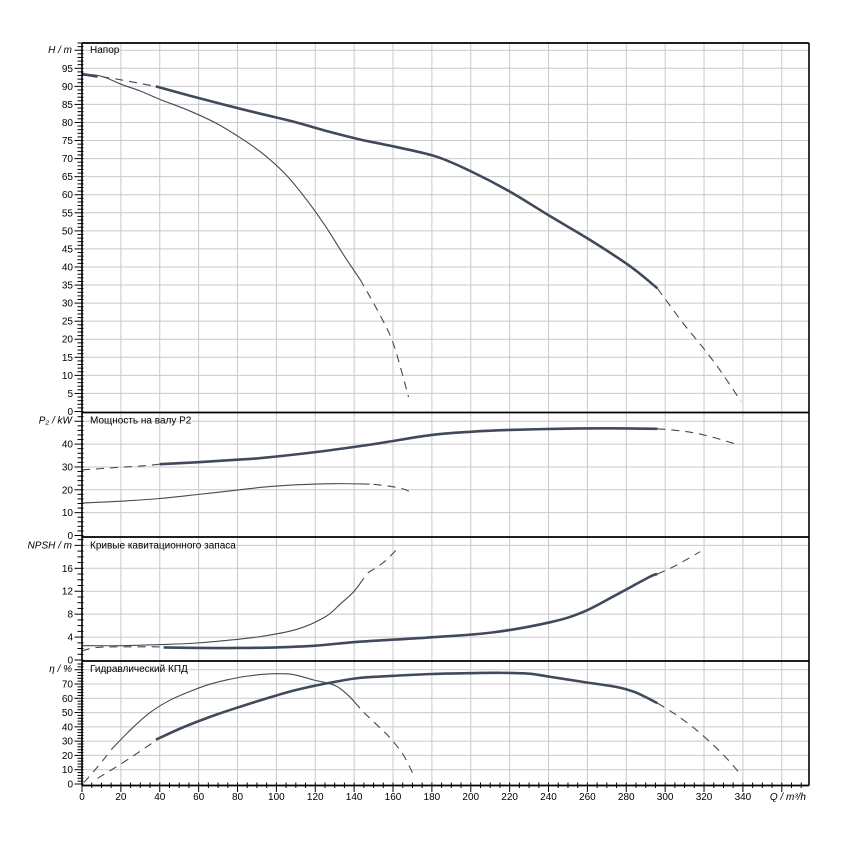  What do you see at coordinates (163, 546) in the screenshot?
I see `panel-title-npsh: Кривые кавитационного запаса` at bounding box center [163, 546].